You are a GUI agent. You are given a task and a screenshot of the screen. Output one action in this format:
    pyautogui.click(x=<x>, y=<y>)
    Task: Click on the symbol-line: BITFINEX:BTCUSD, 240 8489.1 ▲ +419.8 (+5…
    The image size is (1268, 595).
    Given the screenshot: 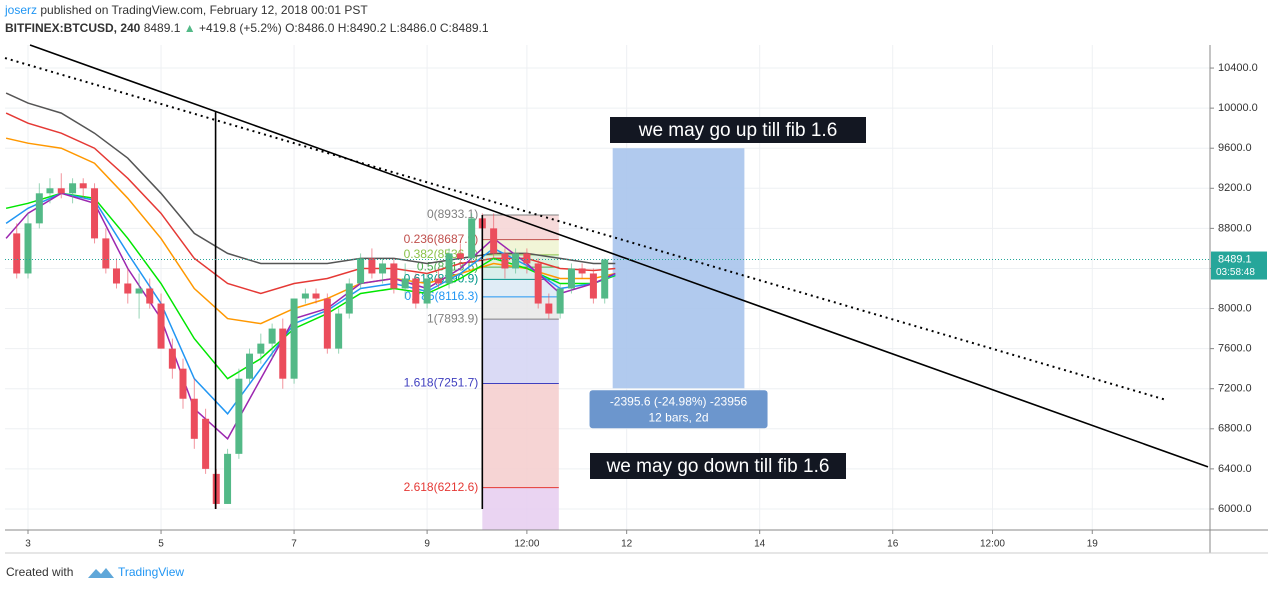 What is the action you would take?
    pyautogui.click(x=247, y=28)
    